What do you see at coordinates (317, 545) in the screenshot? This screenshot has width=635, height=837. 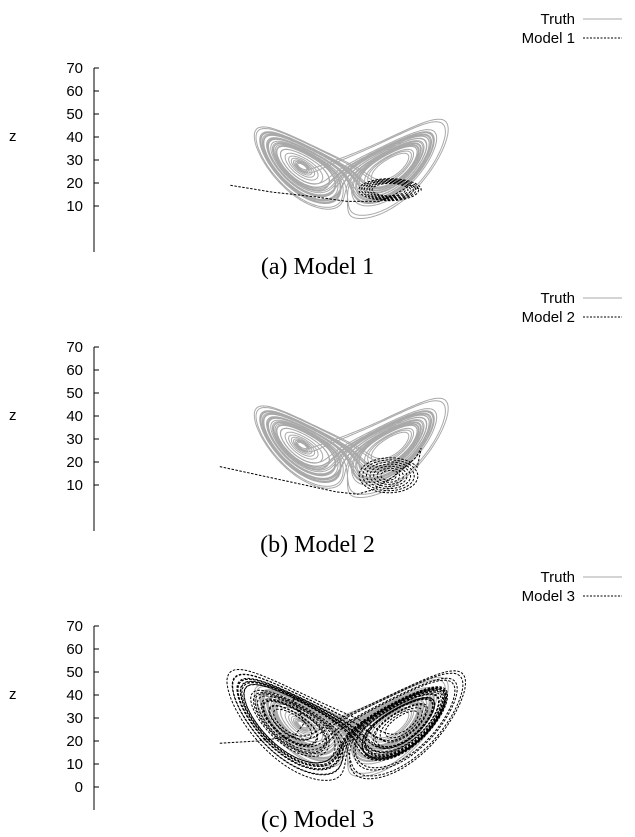 I see `caption-b: (b) Model 2` at bounding box center [317, 545].